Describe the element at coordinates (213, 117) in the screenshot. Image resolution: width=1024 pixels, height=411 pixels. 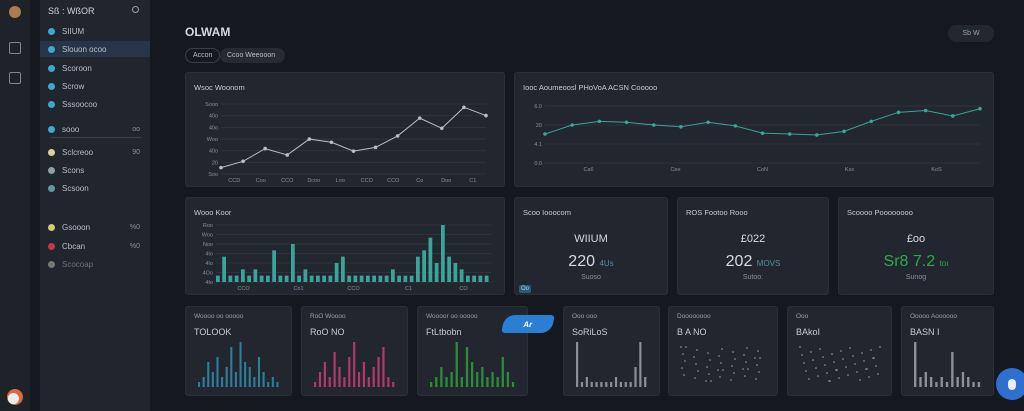
I see `tick-label: 40o` at that location.